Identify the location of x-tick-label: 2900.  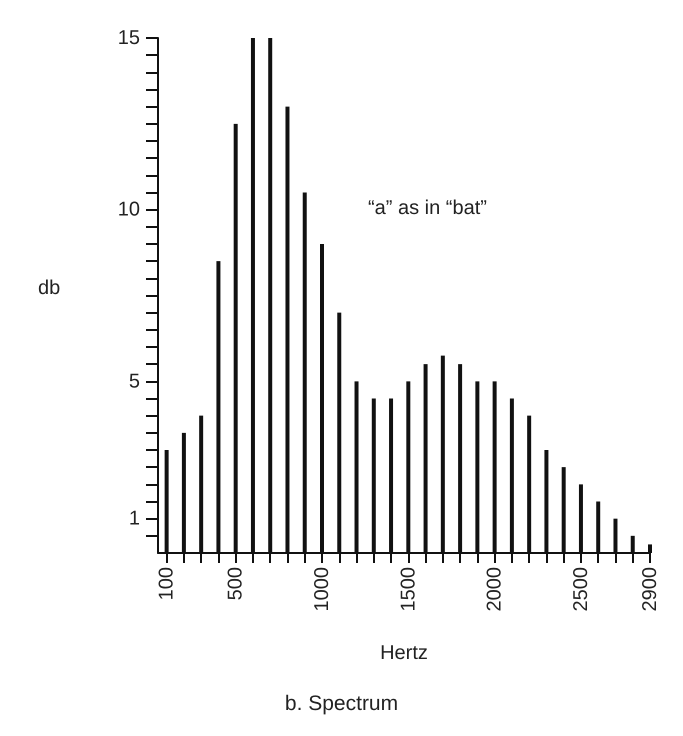
(650, 589).